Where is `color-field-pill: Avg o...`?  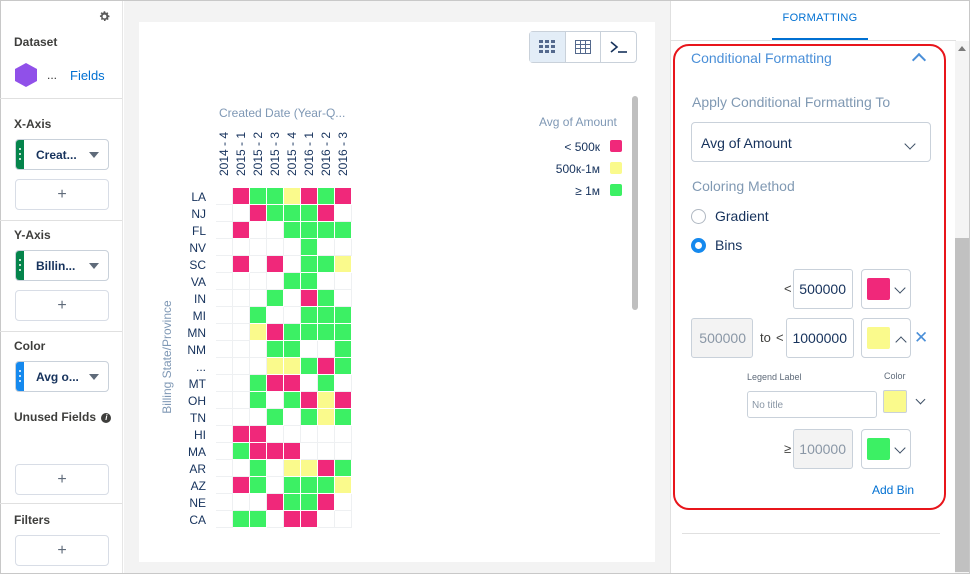
color-field-pill: Avg o... is located at coordinates (62, 376).